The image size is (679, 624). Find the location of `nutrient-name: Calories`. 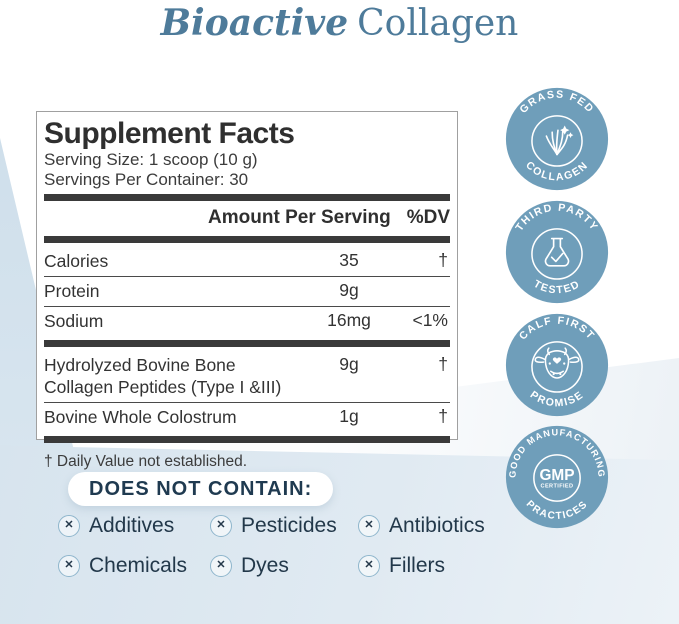

nutrient-name: Calories is located at coordinates (76, 261).